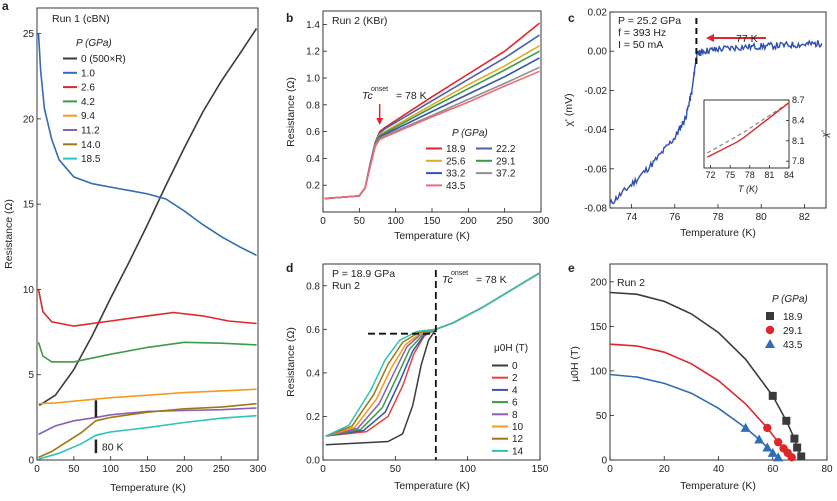 The height and width of the screenshot is (501, 837). Describe the element at coordinates (827, 469) in the screenshot. I see `panel-e-x-tick-label: 80` at that location.